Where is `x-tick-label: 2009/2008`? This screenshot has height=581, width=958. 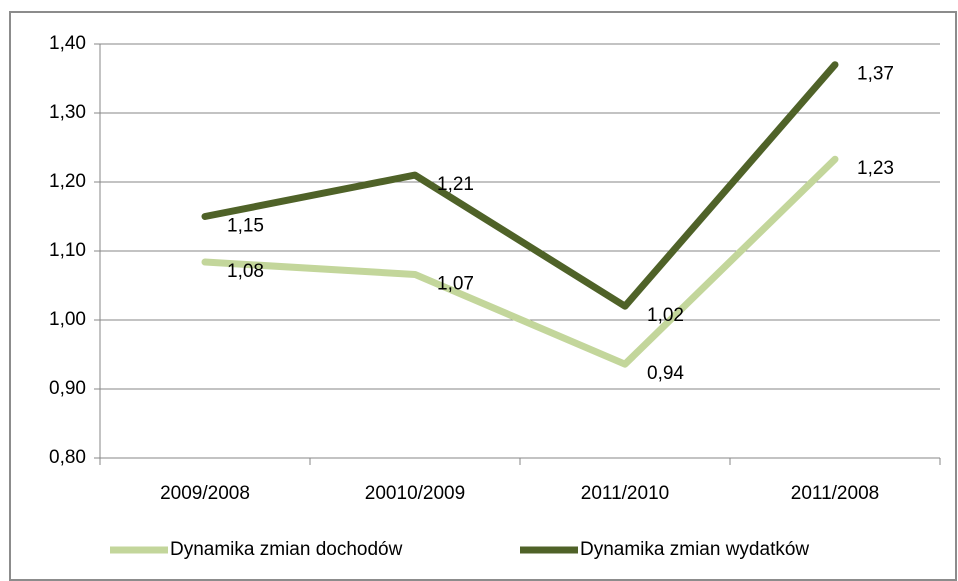 x-tick-label: 2009/2008 is located at coordinates (205, 493).